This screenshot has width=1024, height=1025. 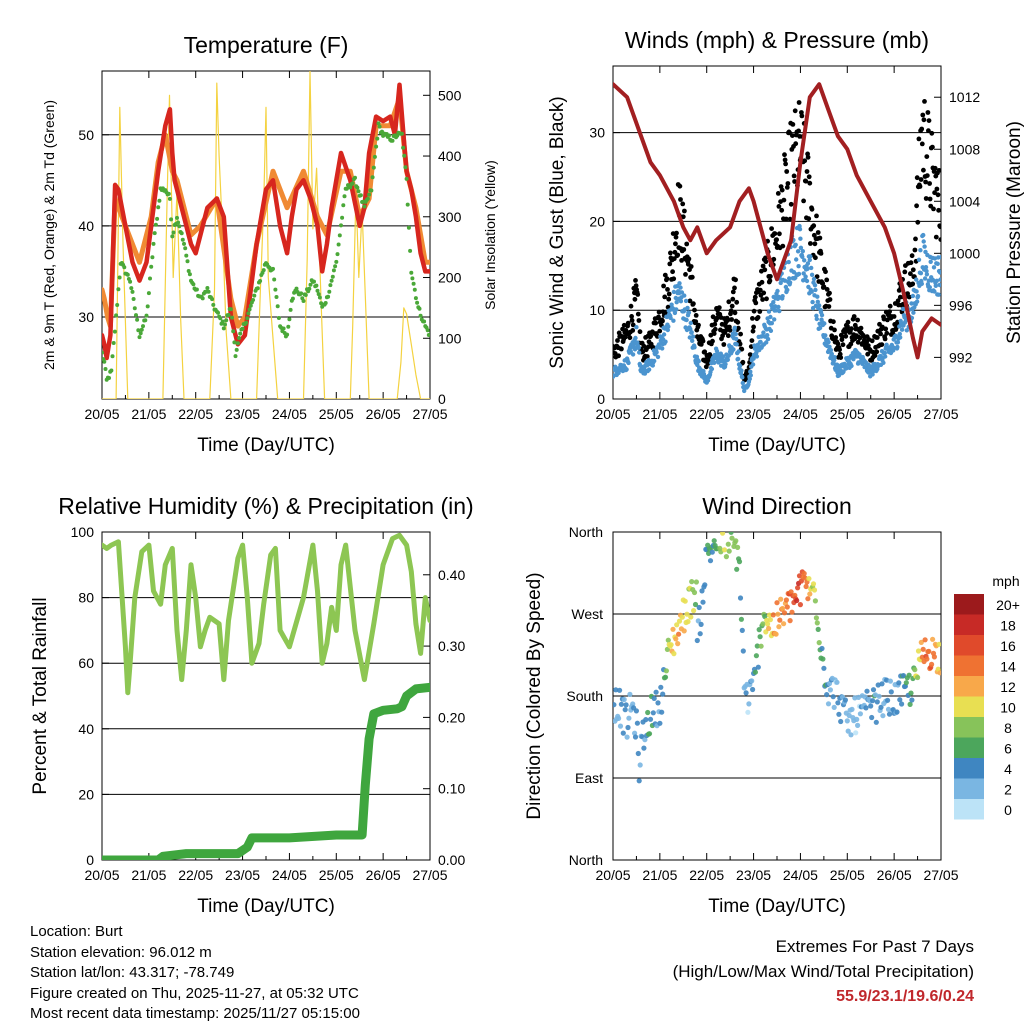 What do you see at coordinates (86, 135) in the screenshot?
I see `temperature-y-tick-label: 50` at bounding box center [86, 135].